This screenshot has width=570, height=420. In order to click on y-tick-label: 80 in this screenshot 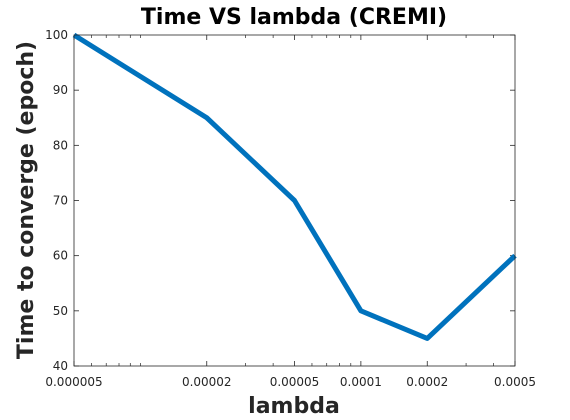, I will do `click(60, 145)`.